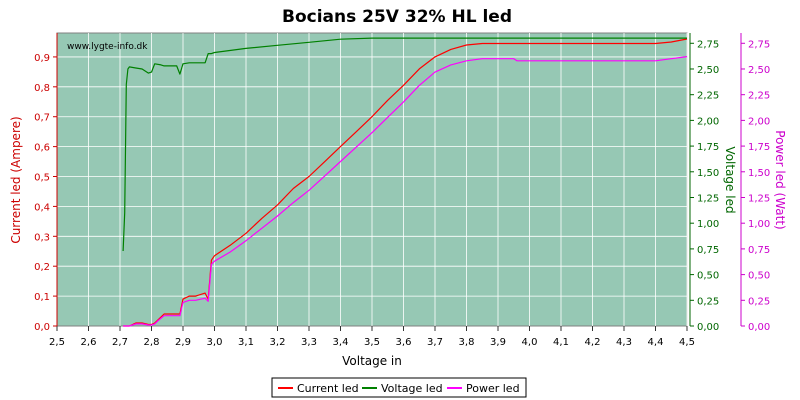 This screenshot has height=400, width=800. Describe the element at coordinates (42, 237) in the screenshot. I see `y-left-tick-label: 0,3` at that location.